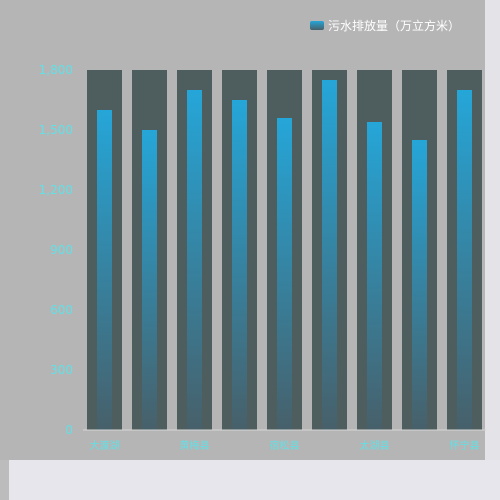 This screenshot has width=500, height=500. I want to click on bottom-gutter, so click(4, 480).